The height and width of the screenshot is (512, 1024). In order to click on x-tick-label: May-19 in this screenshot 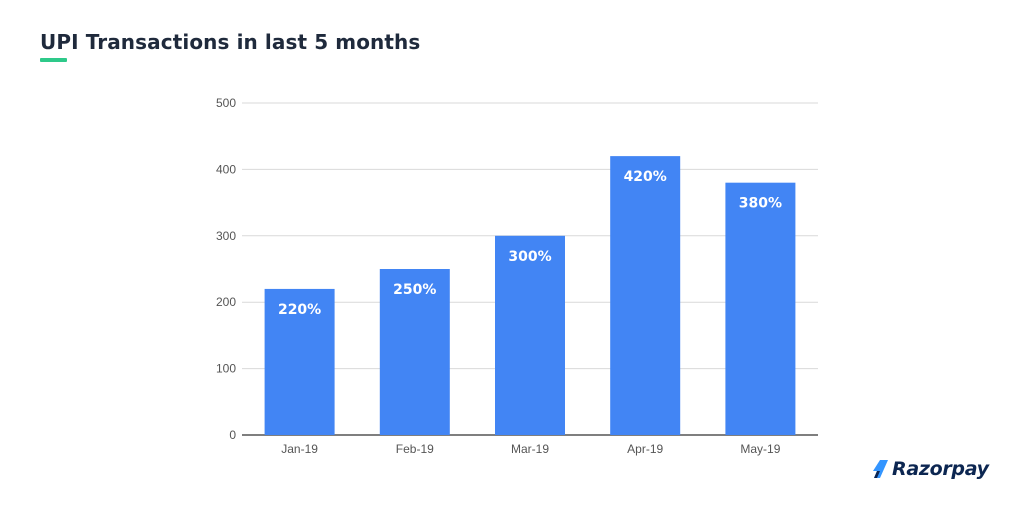, I will do `click(760, 449)`.